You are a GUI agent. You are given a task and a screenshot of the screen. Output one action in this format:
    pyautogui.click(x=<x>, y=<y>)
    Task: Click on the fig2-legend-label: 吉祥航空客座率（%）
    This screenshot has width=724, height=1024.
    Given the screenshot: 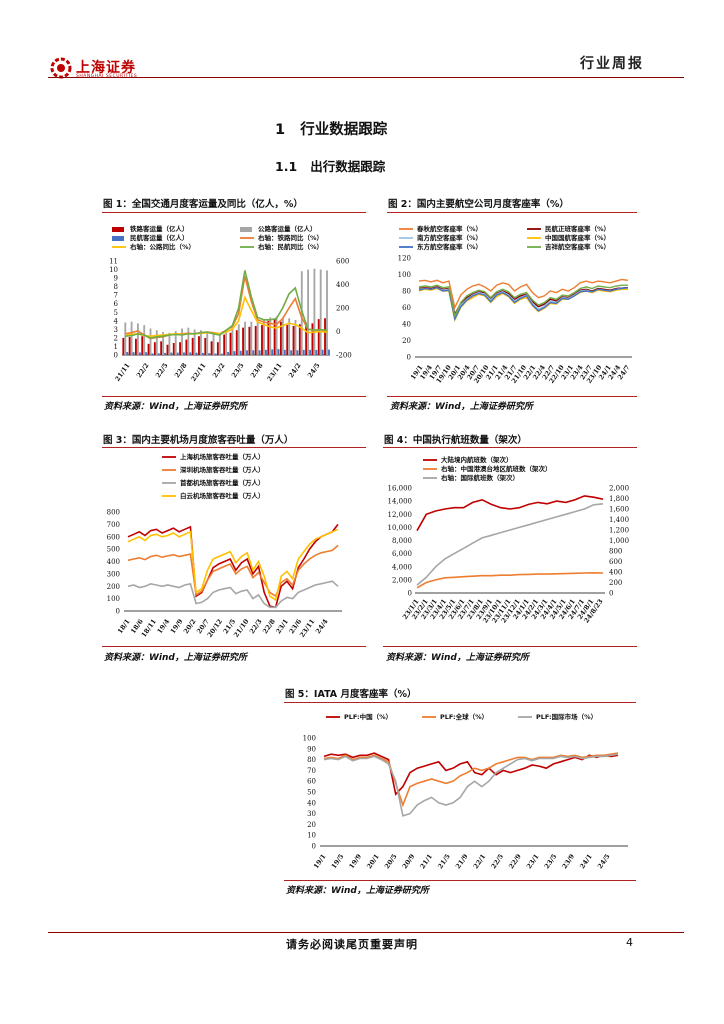 What is the action you would take?
    pyautogui.click(x=577, y=246)
    